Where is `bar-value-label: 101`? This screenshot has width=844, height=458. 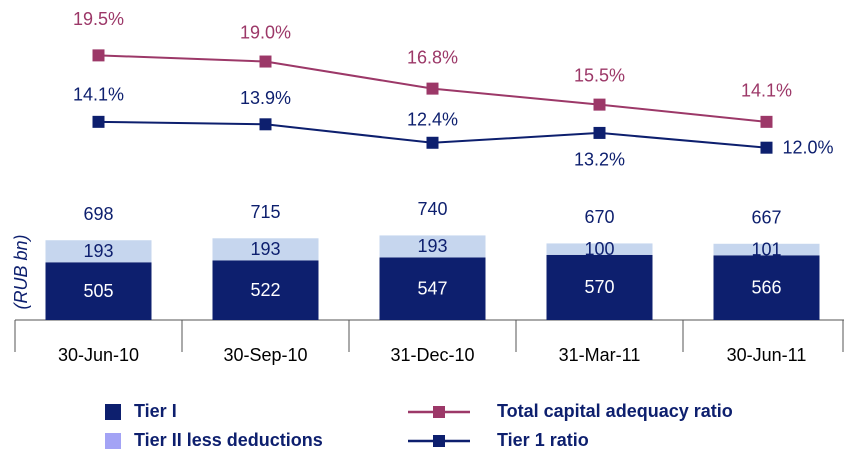
bar-value-label: 101 is located at coordinates (766, 249).